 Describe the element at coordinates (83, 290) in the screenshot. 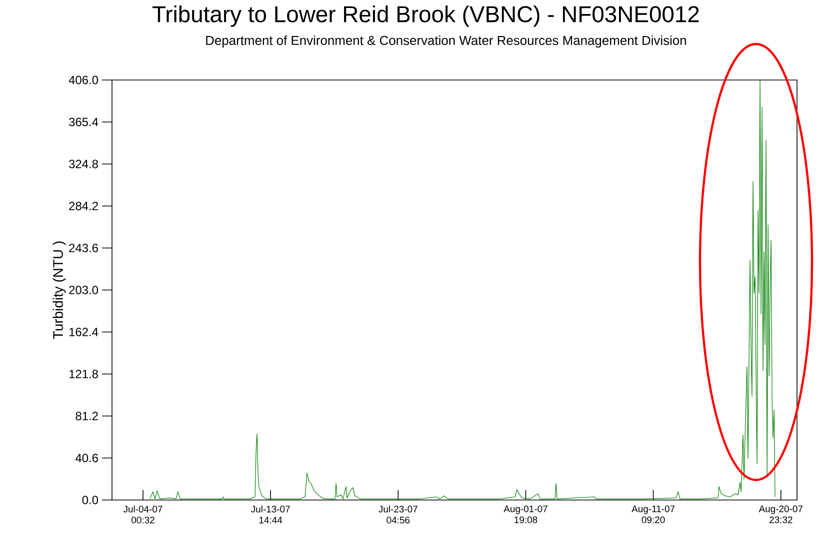

I see `y-tick-label: 203.0` at that location.